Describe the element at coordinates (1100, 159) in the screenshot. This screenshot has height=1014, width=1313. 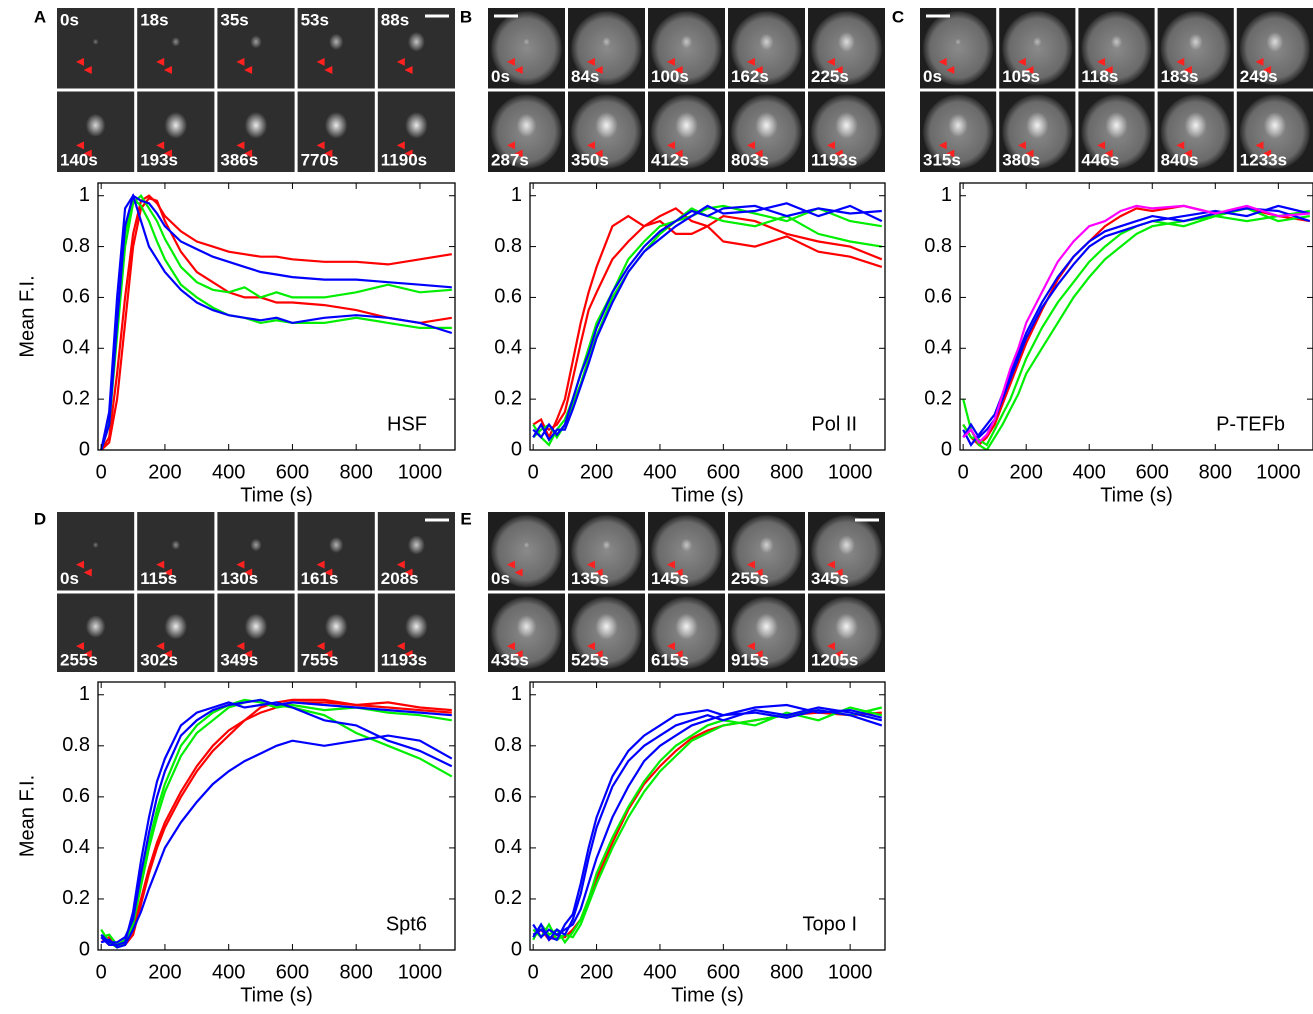
I see `time-label: 446s` at that location.